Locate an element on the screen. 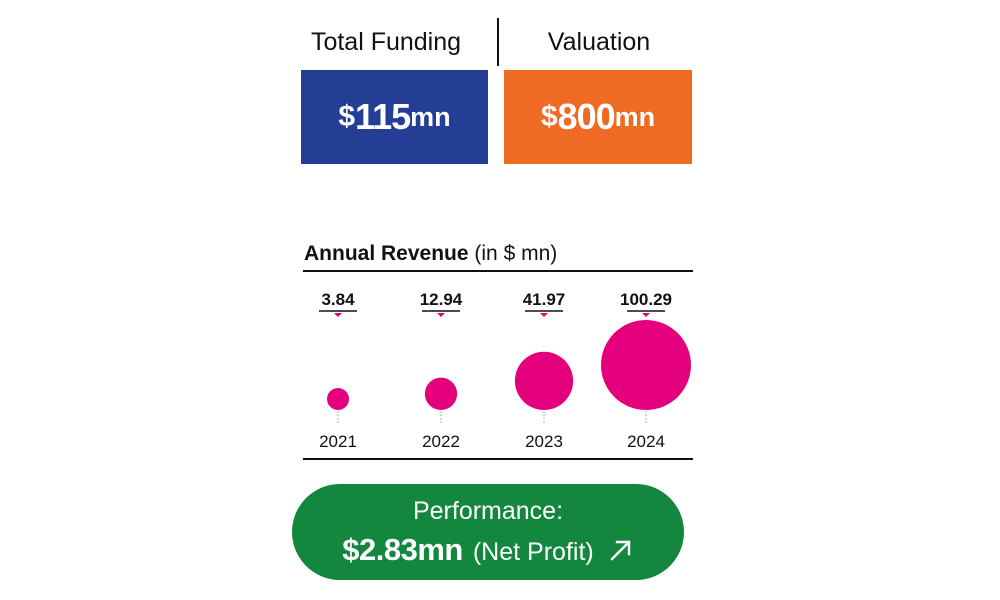  performance-pill: Performance: $2.83mn (Net Profit) is located at coordinates (488, 532).